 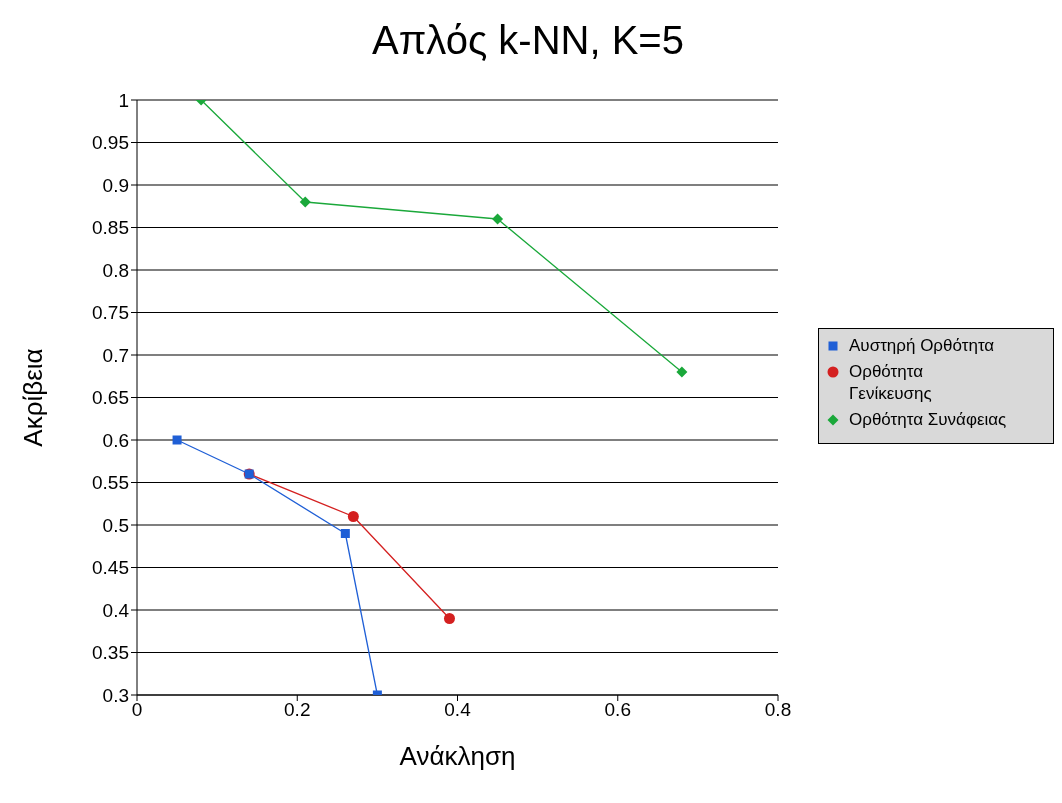 What do you see at coordinates (110, 143) in the screenshot?
I see `y-tick-label: 0.95` at bounding box center [110, 143].